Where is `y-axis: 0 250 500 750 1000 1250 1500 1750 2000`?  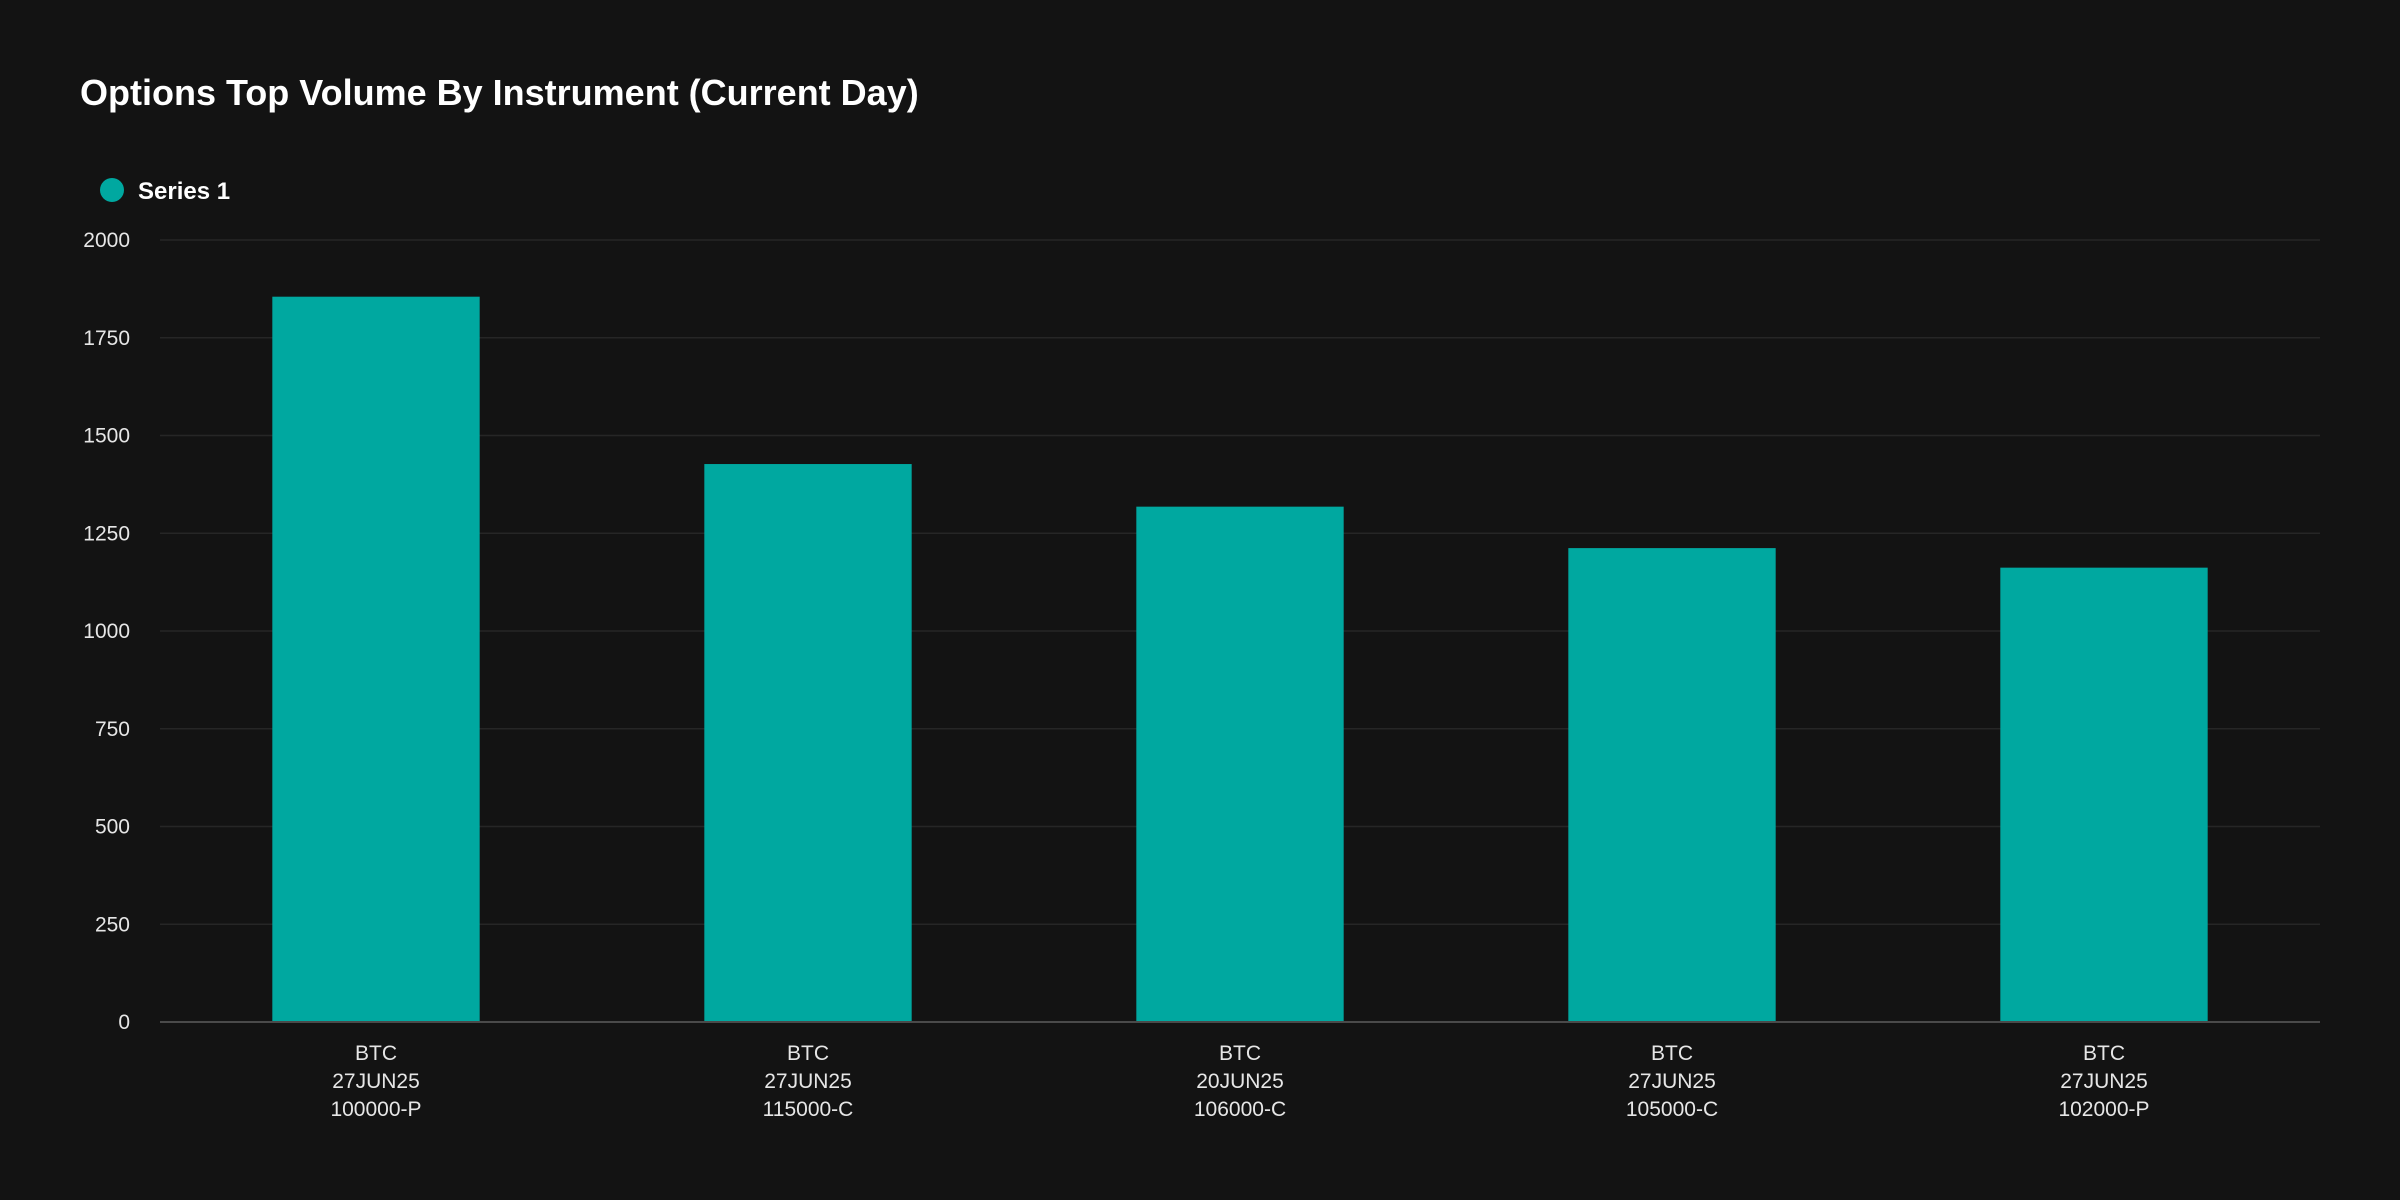 y-axis: 0 250 500 750 1000 1250 1500 1750 2000 is located at coordinates (106, 631).